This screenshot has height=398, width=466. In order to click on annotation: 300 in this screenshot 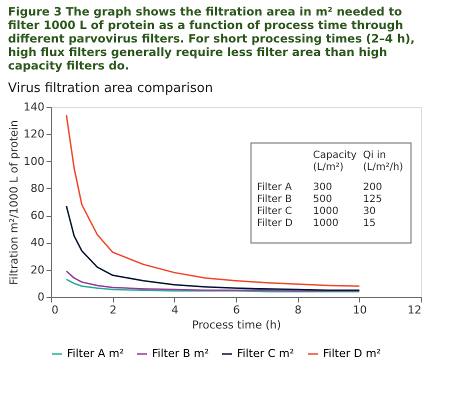, I will do `click(322, 187)`.